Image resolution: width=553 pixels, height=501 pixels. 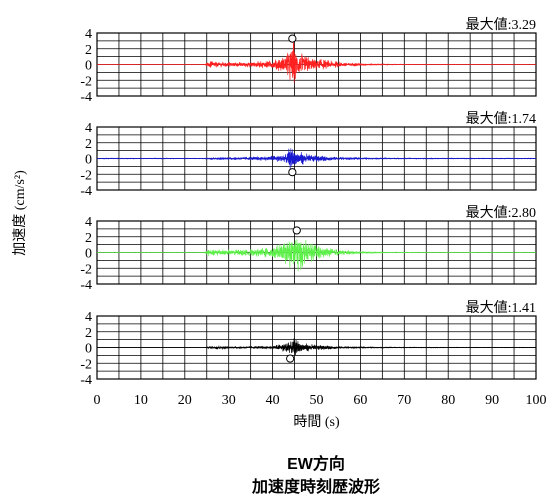 I want to click on x-axis-label: 時間 (s), so click(x=316, y=422).